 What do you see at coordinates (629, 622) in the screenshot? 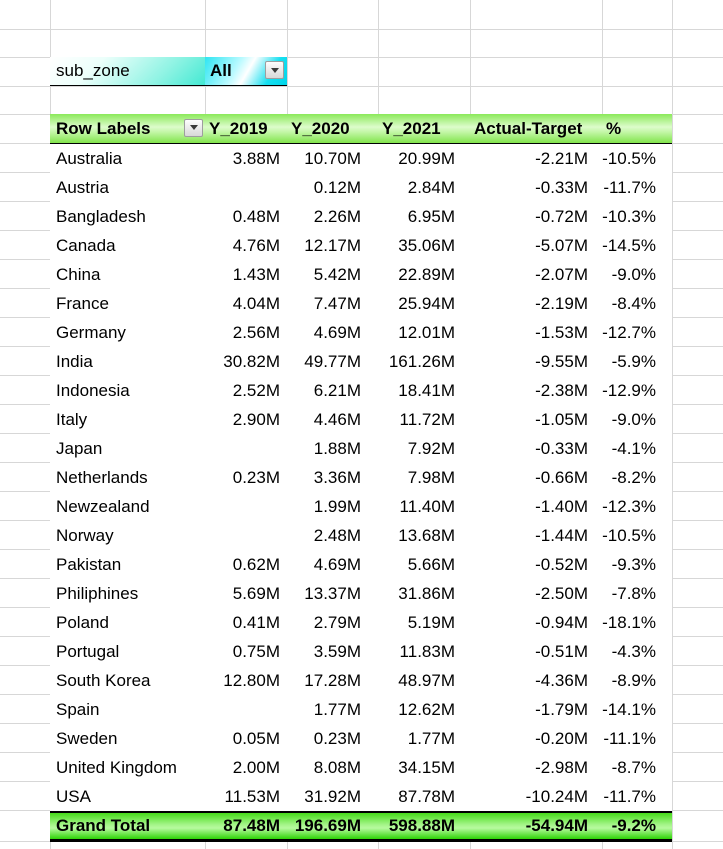
I see `value-cell: -18.1%` at bounding box center [629, 622].